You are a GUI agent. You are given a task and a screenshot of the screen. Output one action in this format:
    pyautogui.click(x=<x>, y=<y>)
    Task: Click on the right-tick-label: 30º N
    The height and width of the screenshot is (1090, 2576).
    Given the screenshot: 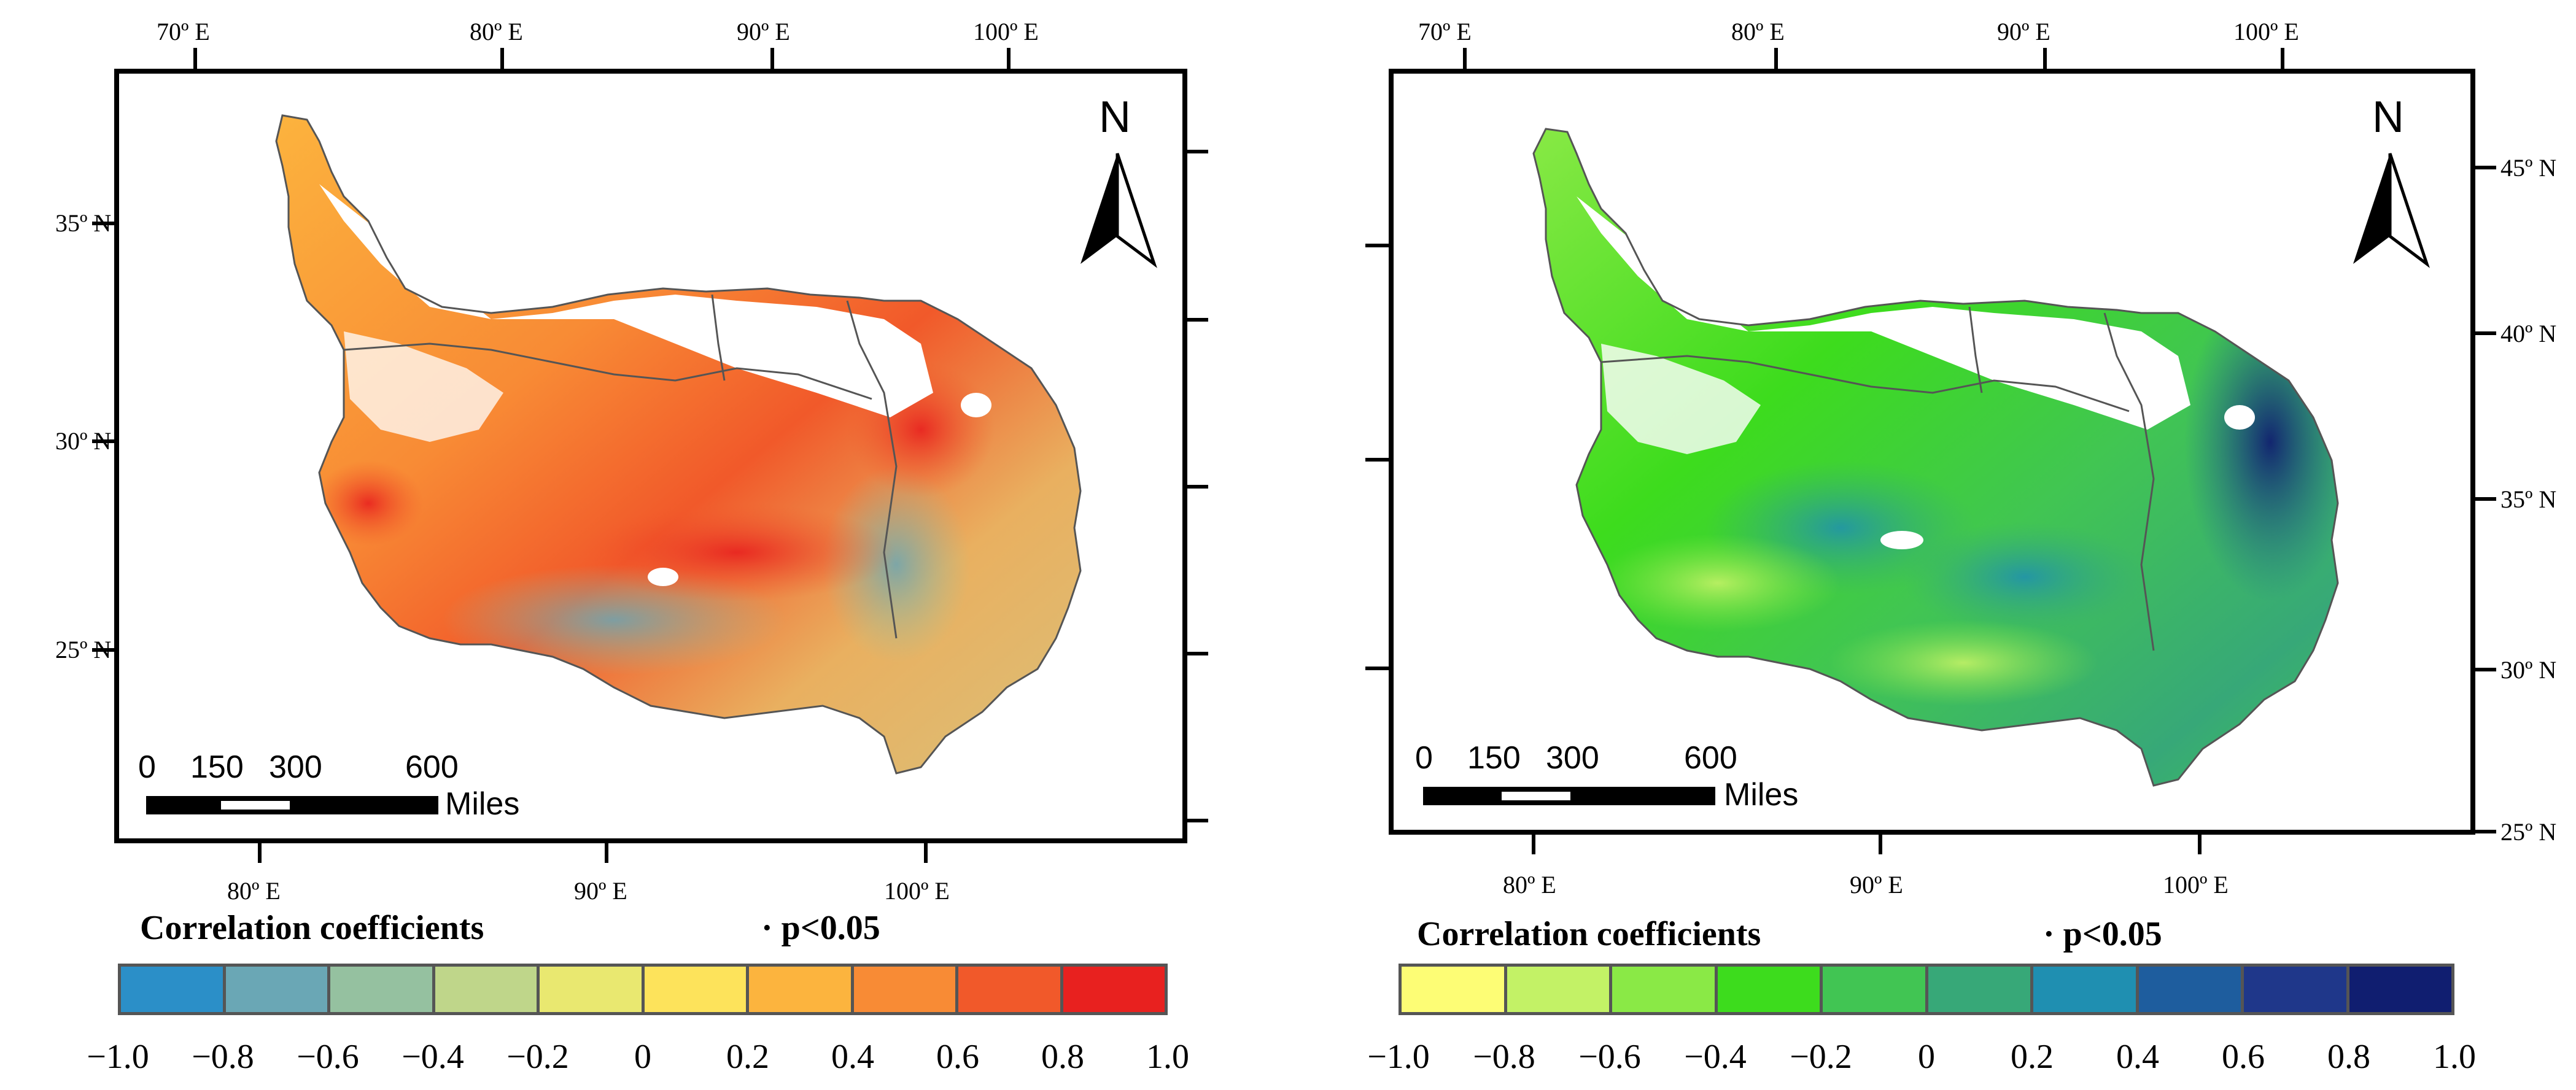 What is the action you would take?
    pyautogui.click(x=2528, y=670)
    